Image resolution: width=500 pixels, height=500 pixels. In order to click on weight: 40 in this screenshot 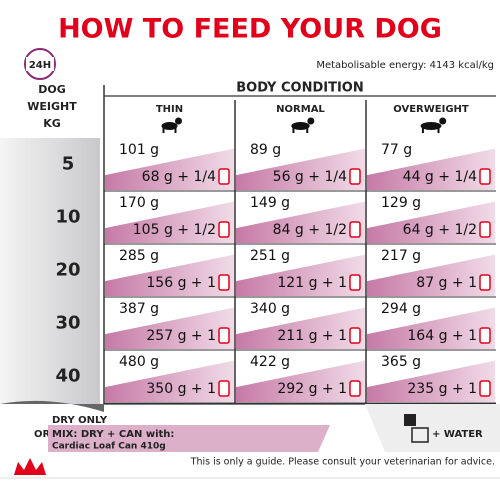, I will do `click(67, 376)`.